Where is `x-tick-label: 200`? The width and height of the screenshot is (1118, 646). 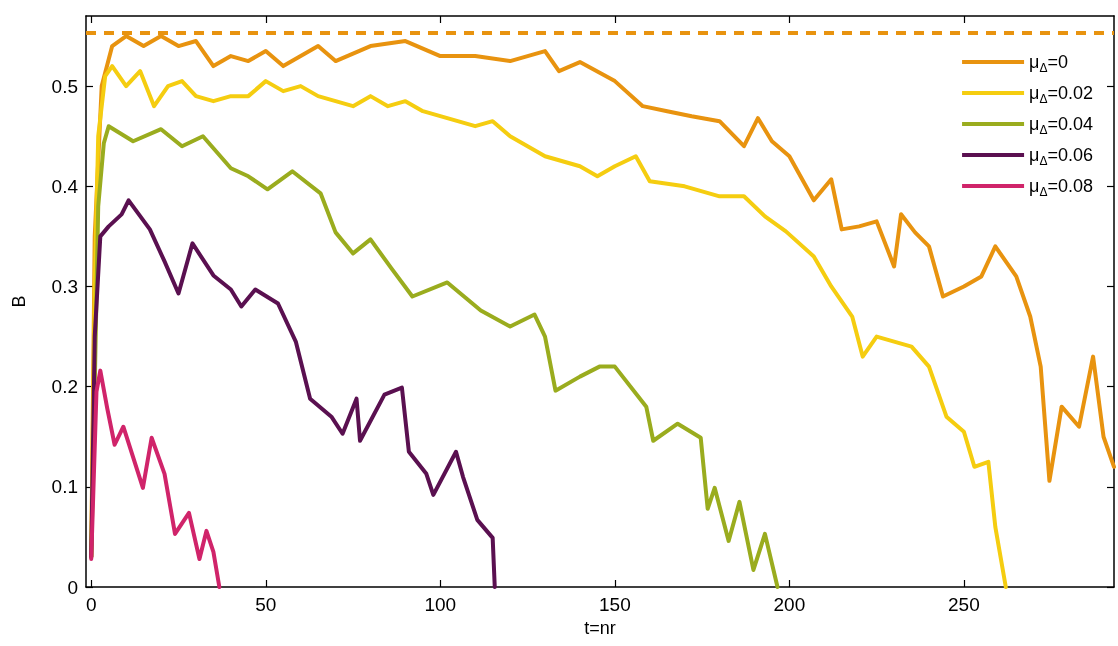
x-tick-label: 200 is located at coordinates (789, 604).